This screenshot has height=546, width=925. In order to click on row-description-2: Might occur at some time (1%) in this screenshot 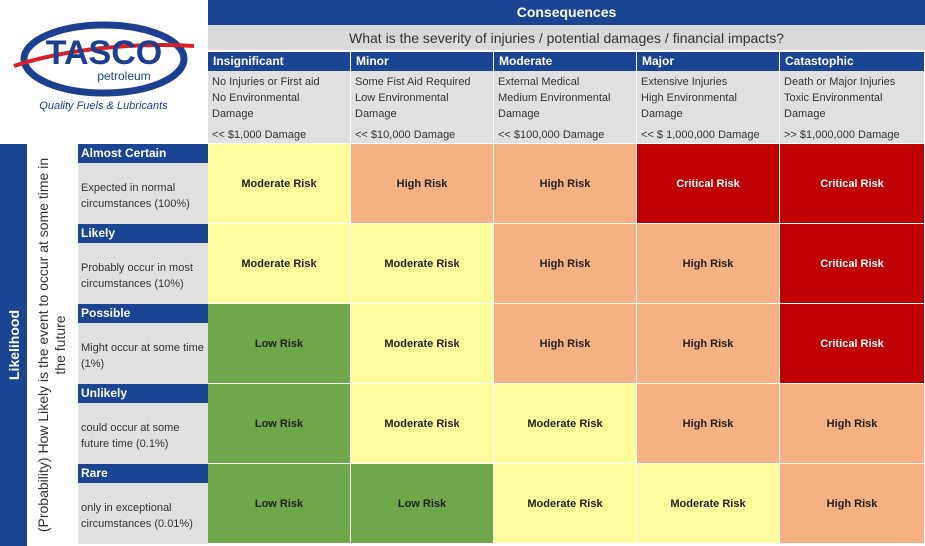, I will do `click(143, 353)`.